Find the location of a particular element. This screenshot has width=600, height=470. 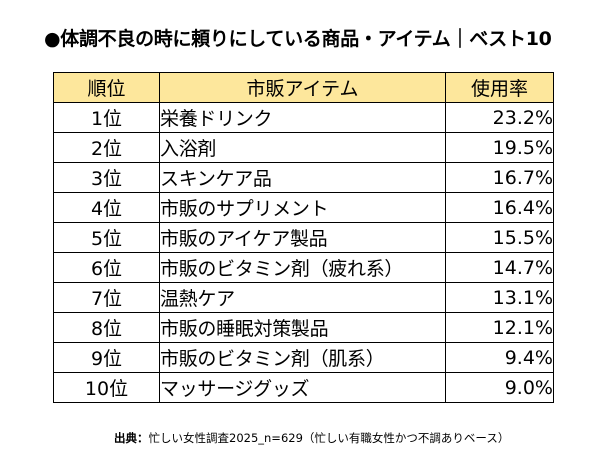

column-header-item: 市販アイテム is located at coordinates (302, 87).